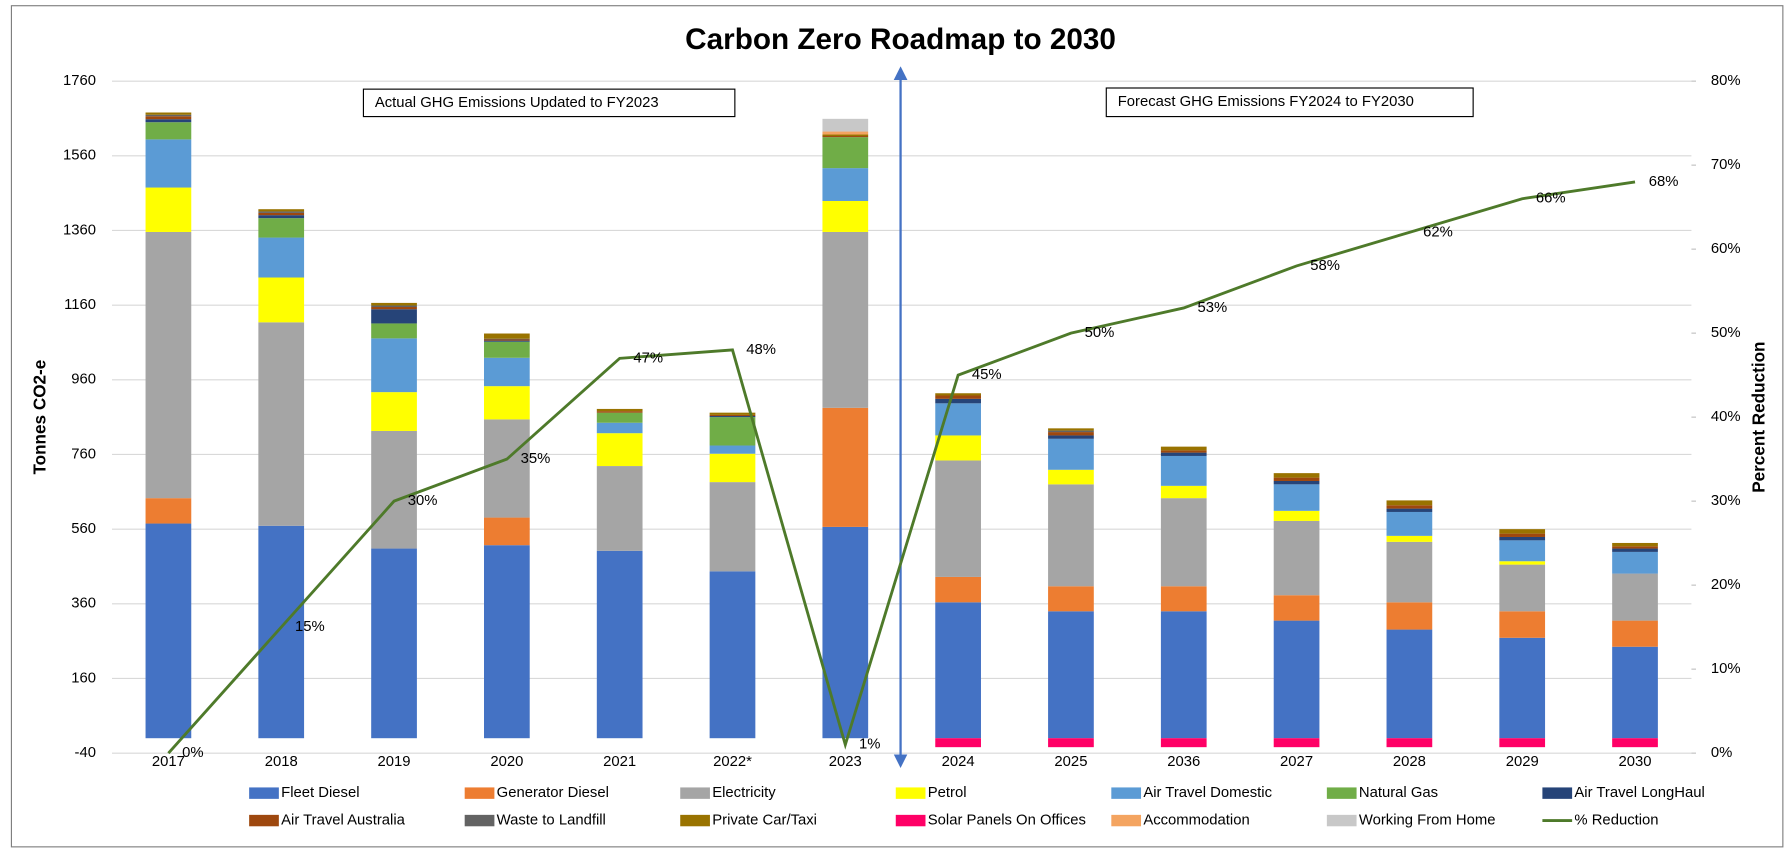 This screenshot has width=1792, height=848. What do you see at coordinates (947, 793) in the screenshot?
I see `legend-label: Petrol` at bounding box center [947, 793].